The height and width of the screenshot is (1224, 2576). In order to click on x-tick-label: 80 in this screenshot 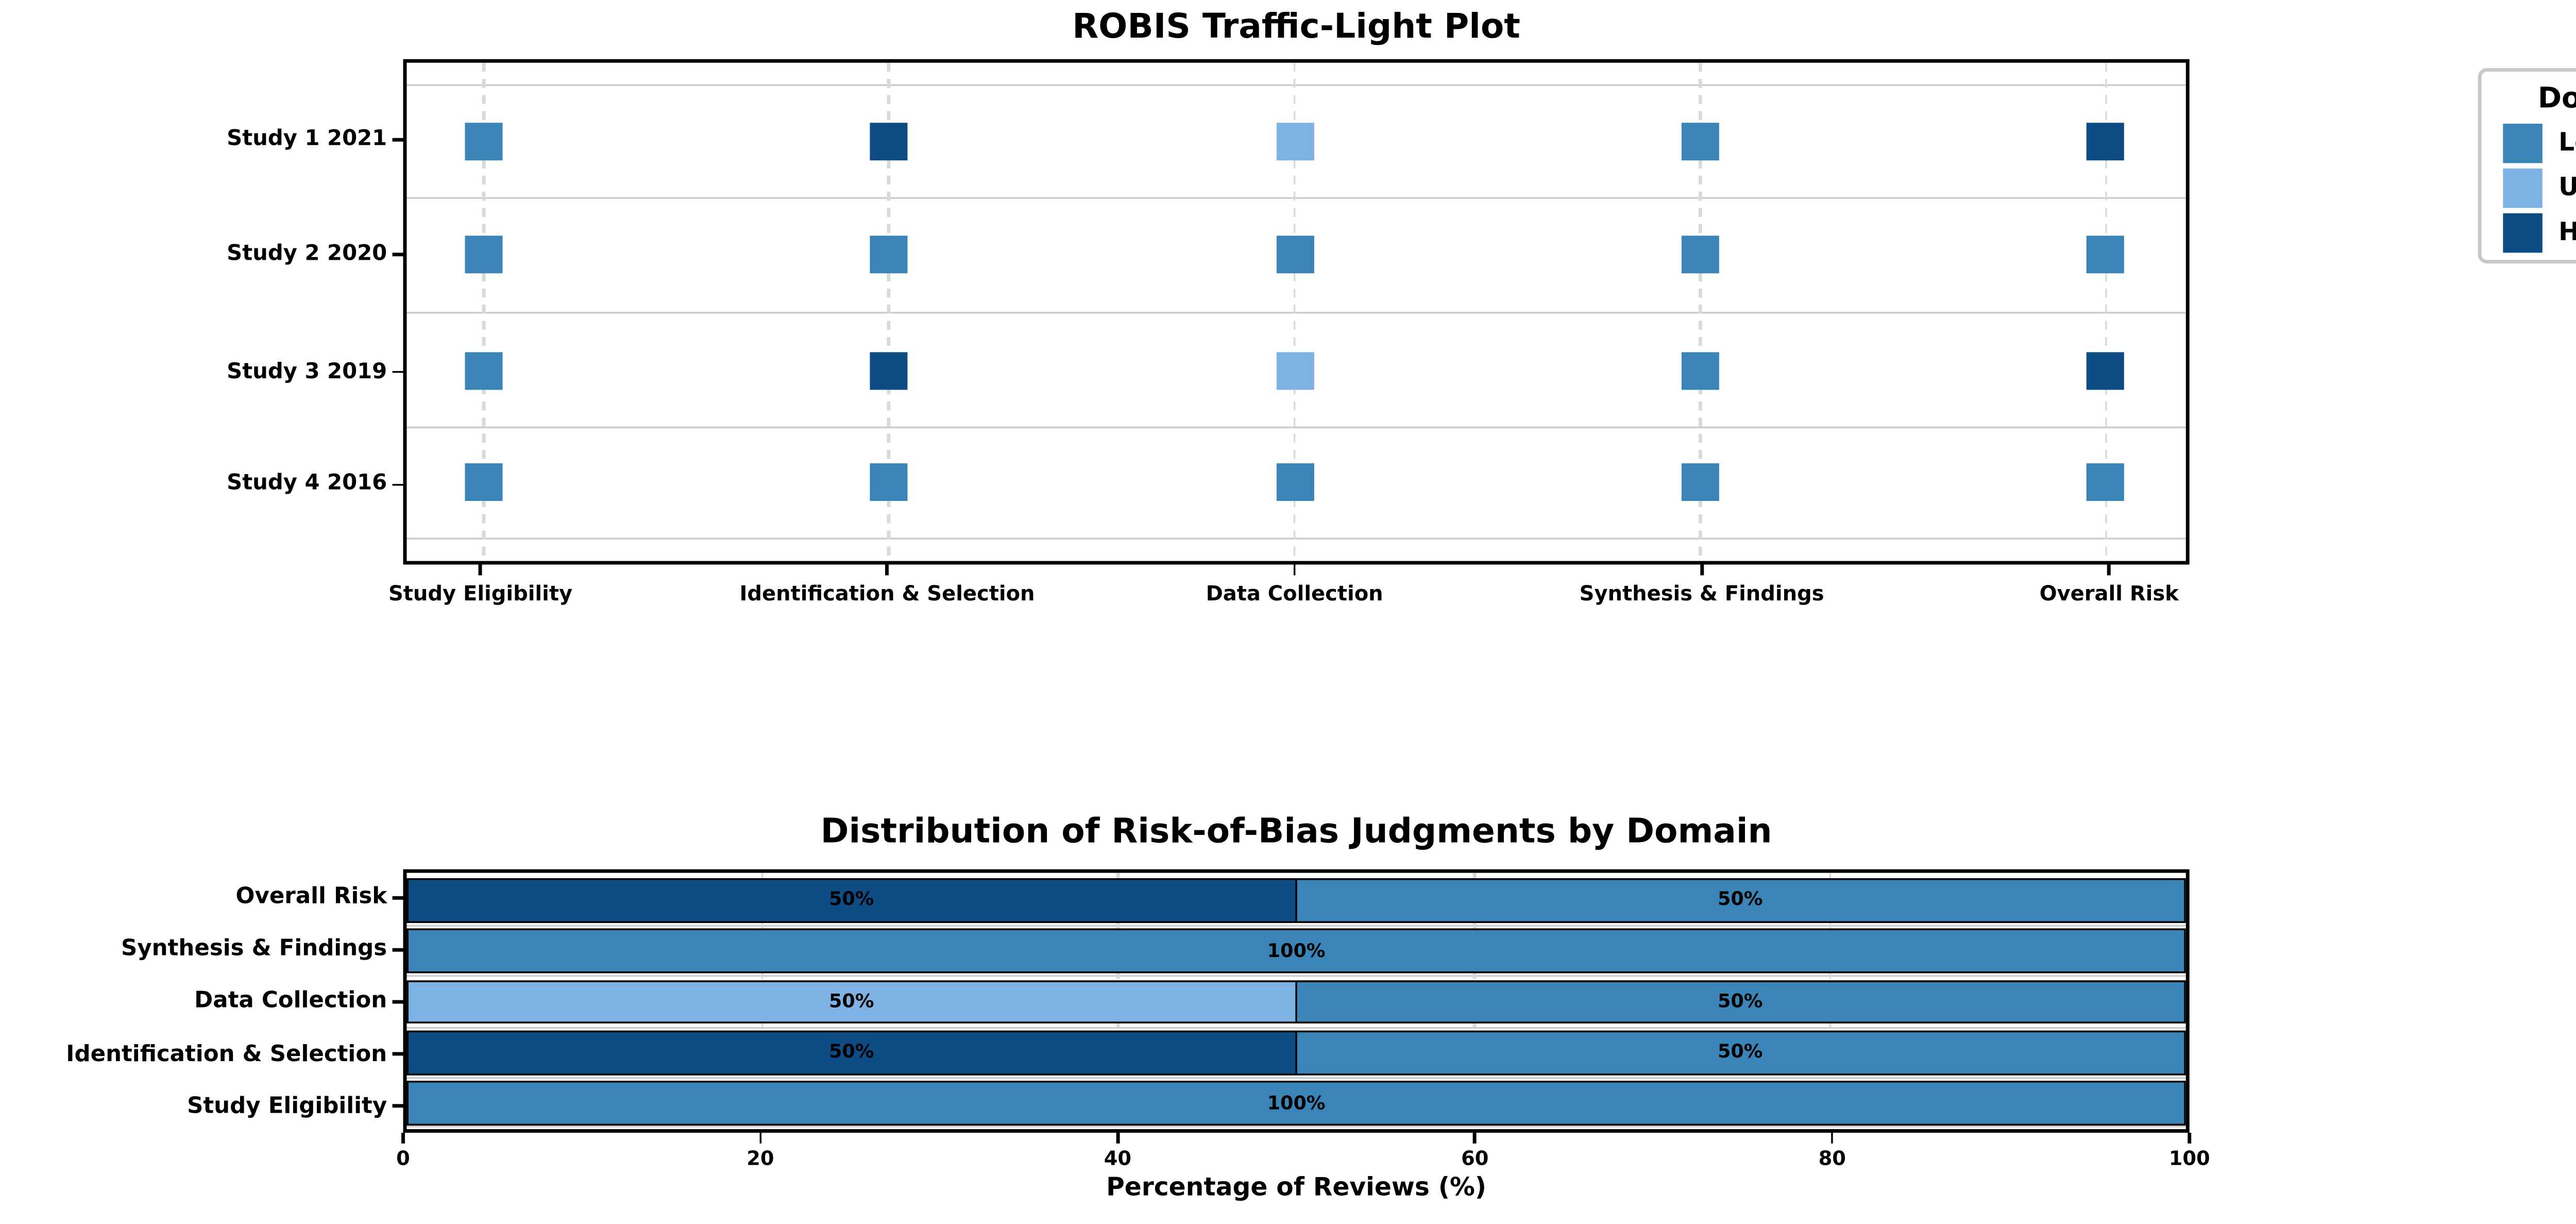, I will do `click(1832, 1158)`.